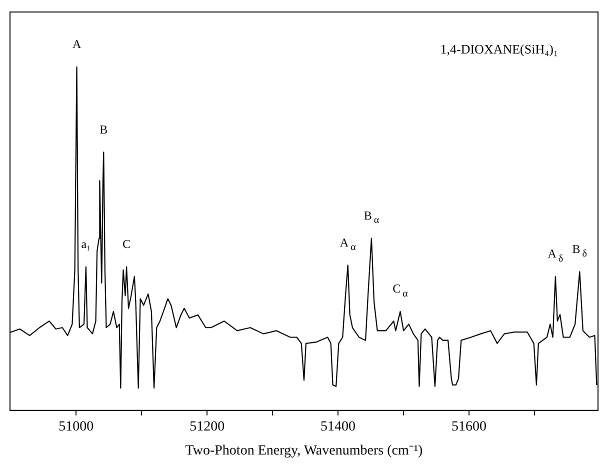  Describe the element at coordinates (499, 48) in the screenshot. I see `chart-title: 1,4-DIOXANE(SiH₄)₁` at that location.